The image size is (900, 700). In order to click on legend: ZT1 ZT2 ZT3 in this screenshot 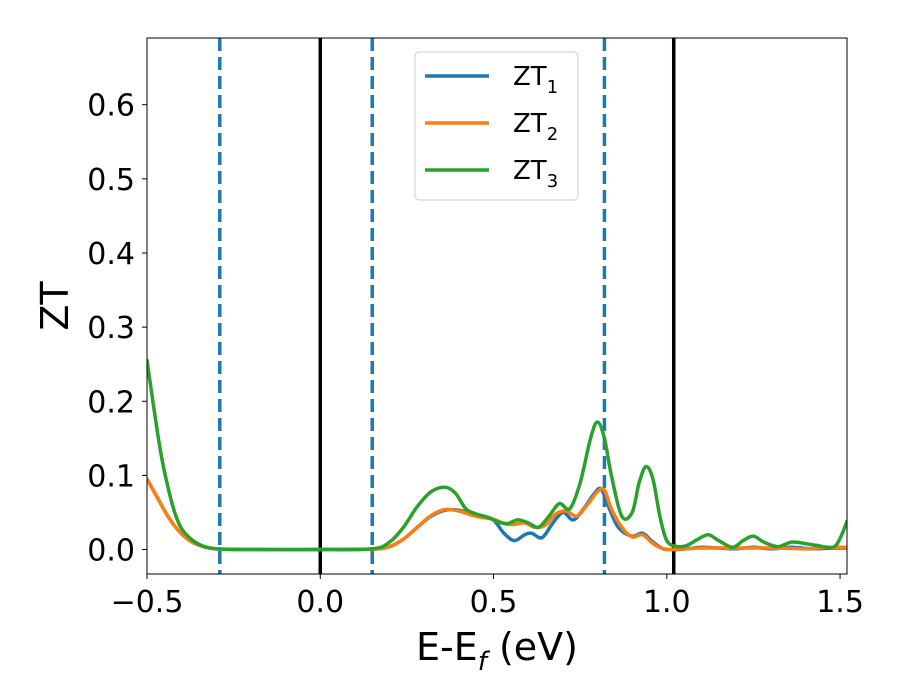, I will do `click(496, 126)`.